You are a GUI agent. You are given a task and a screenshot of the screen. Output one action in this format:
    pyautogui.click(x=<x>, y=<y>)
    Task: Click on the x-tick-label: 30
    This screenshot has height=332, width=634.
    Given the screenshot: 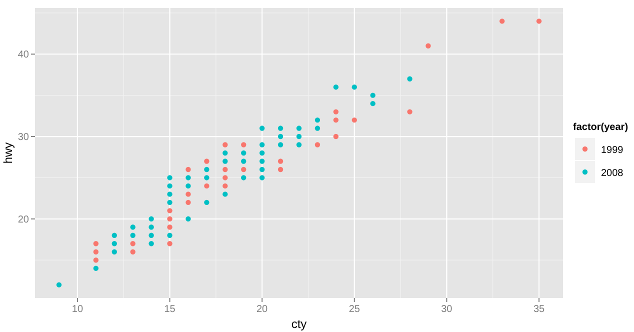 What is the action you would take?
    pyautogui.click(x=447, y=309)
    